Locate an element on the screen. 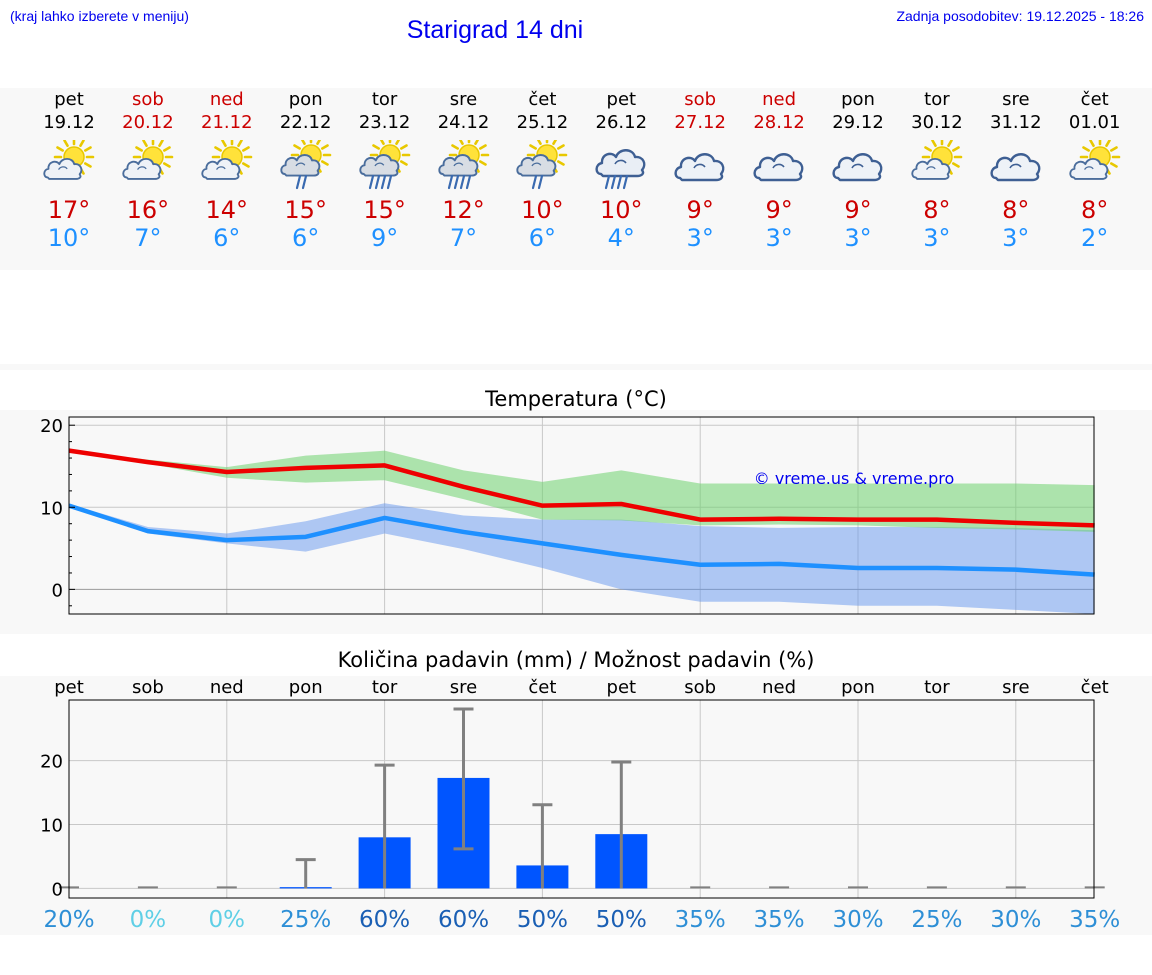 The image size is (1152, 975). day-forecast: pon 29.12 9° 3° is located at coordinates (858, 170).